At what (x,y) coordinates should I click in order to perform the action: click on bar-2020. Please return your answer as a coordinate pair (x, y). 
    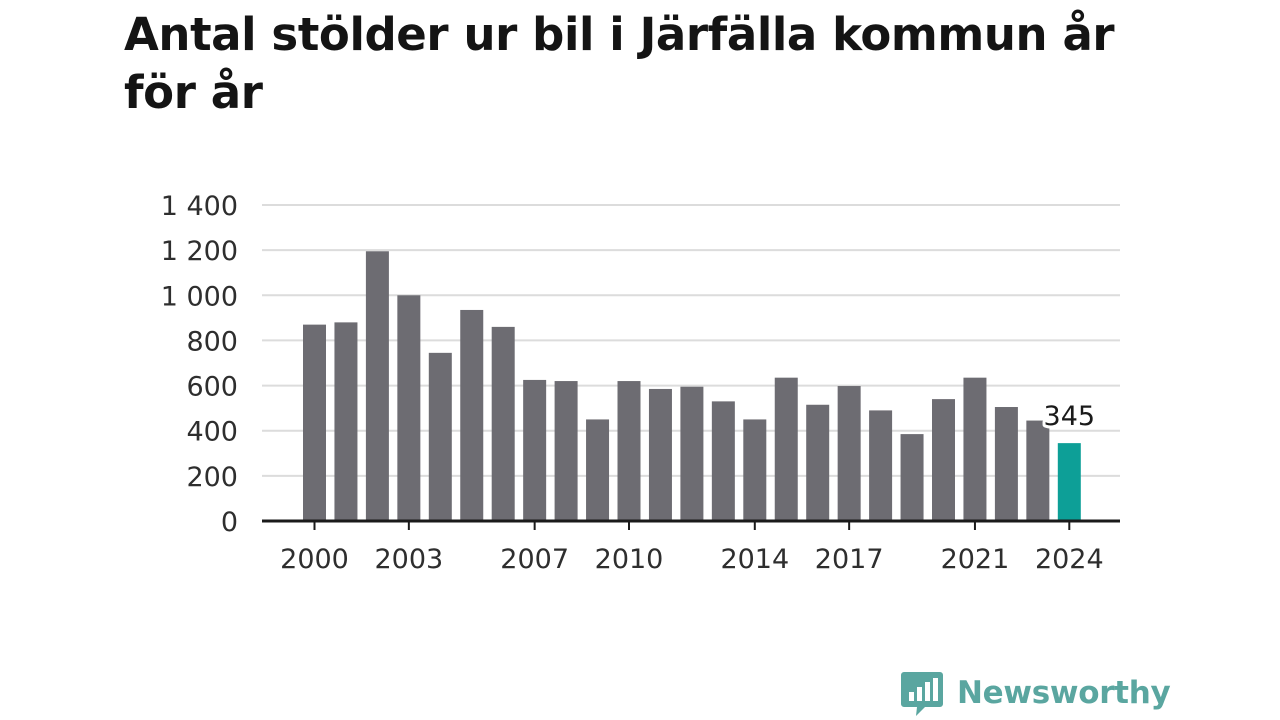
    Looking at the image, I should click on (943, 460).